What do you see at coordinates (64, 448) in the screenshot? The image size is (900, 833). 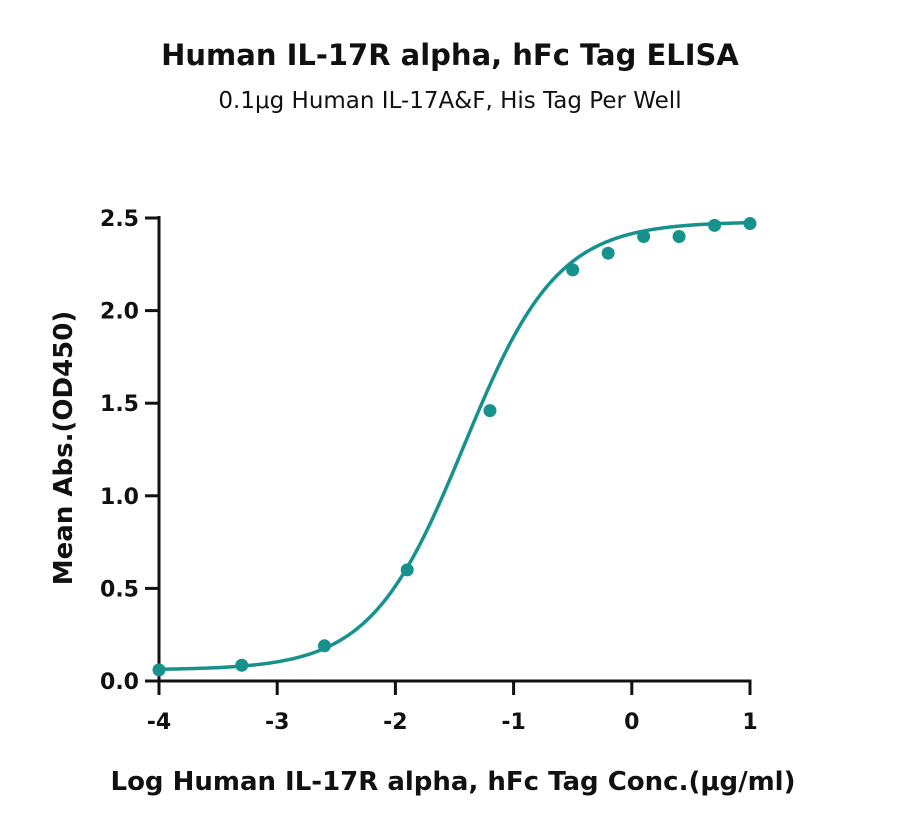 I see `y-axis-label: Mean Abs.(OD450)` at bounding box center [64, 448].